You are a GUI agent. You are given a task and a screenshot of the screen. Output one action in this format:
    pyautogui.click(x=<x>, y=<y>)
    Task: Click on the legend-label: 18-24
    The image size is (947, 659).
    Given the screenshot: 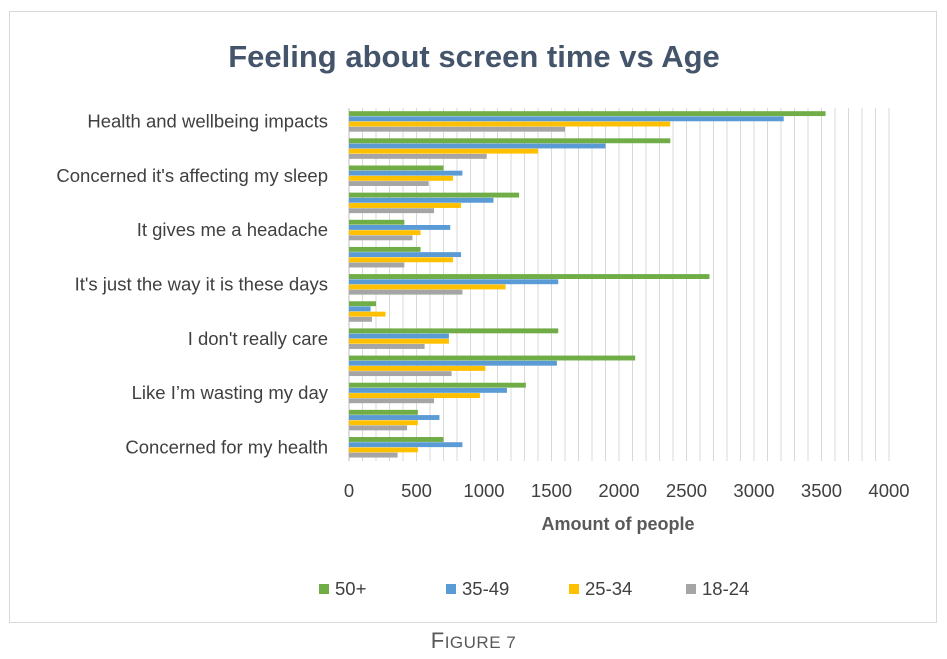 What is the action you would take?
    pyautogui.click(x=725, y=588)
    